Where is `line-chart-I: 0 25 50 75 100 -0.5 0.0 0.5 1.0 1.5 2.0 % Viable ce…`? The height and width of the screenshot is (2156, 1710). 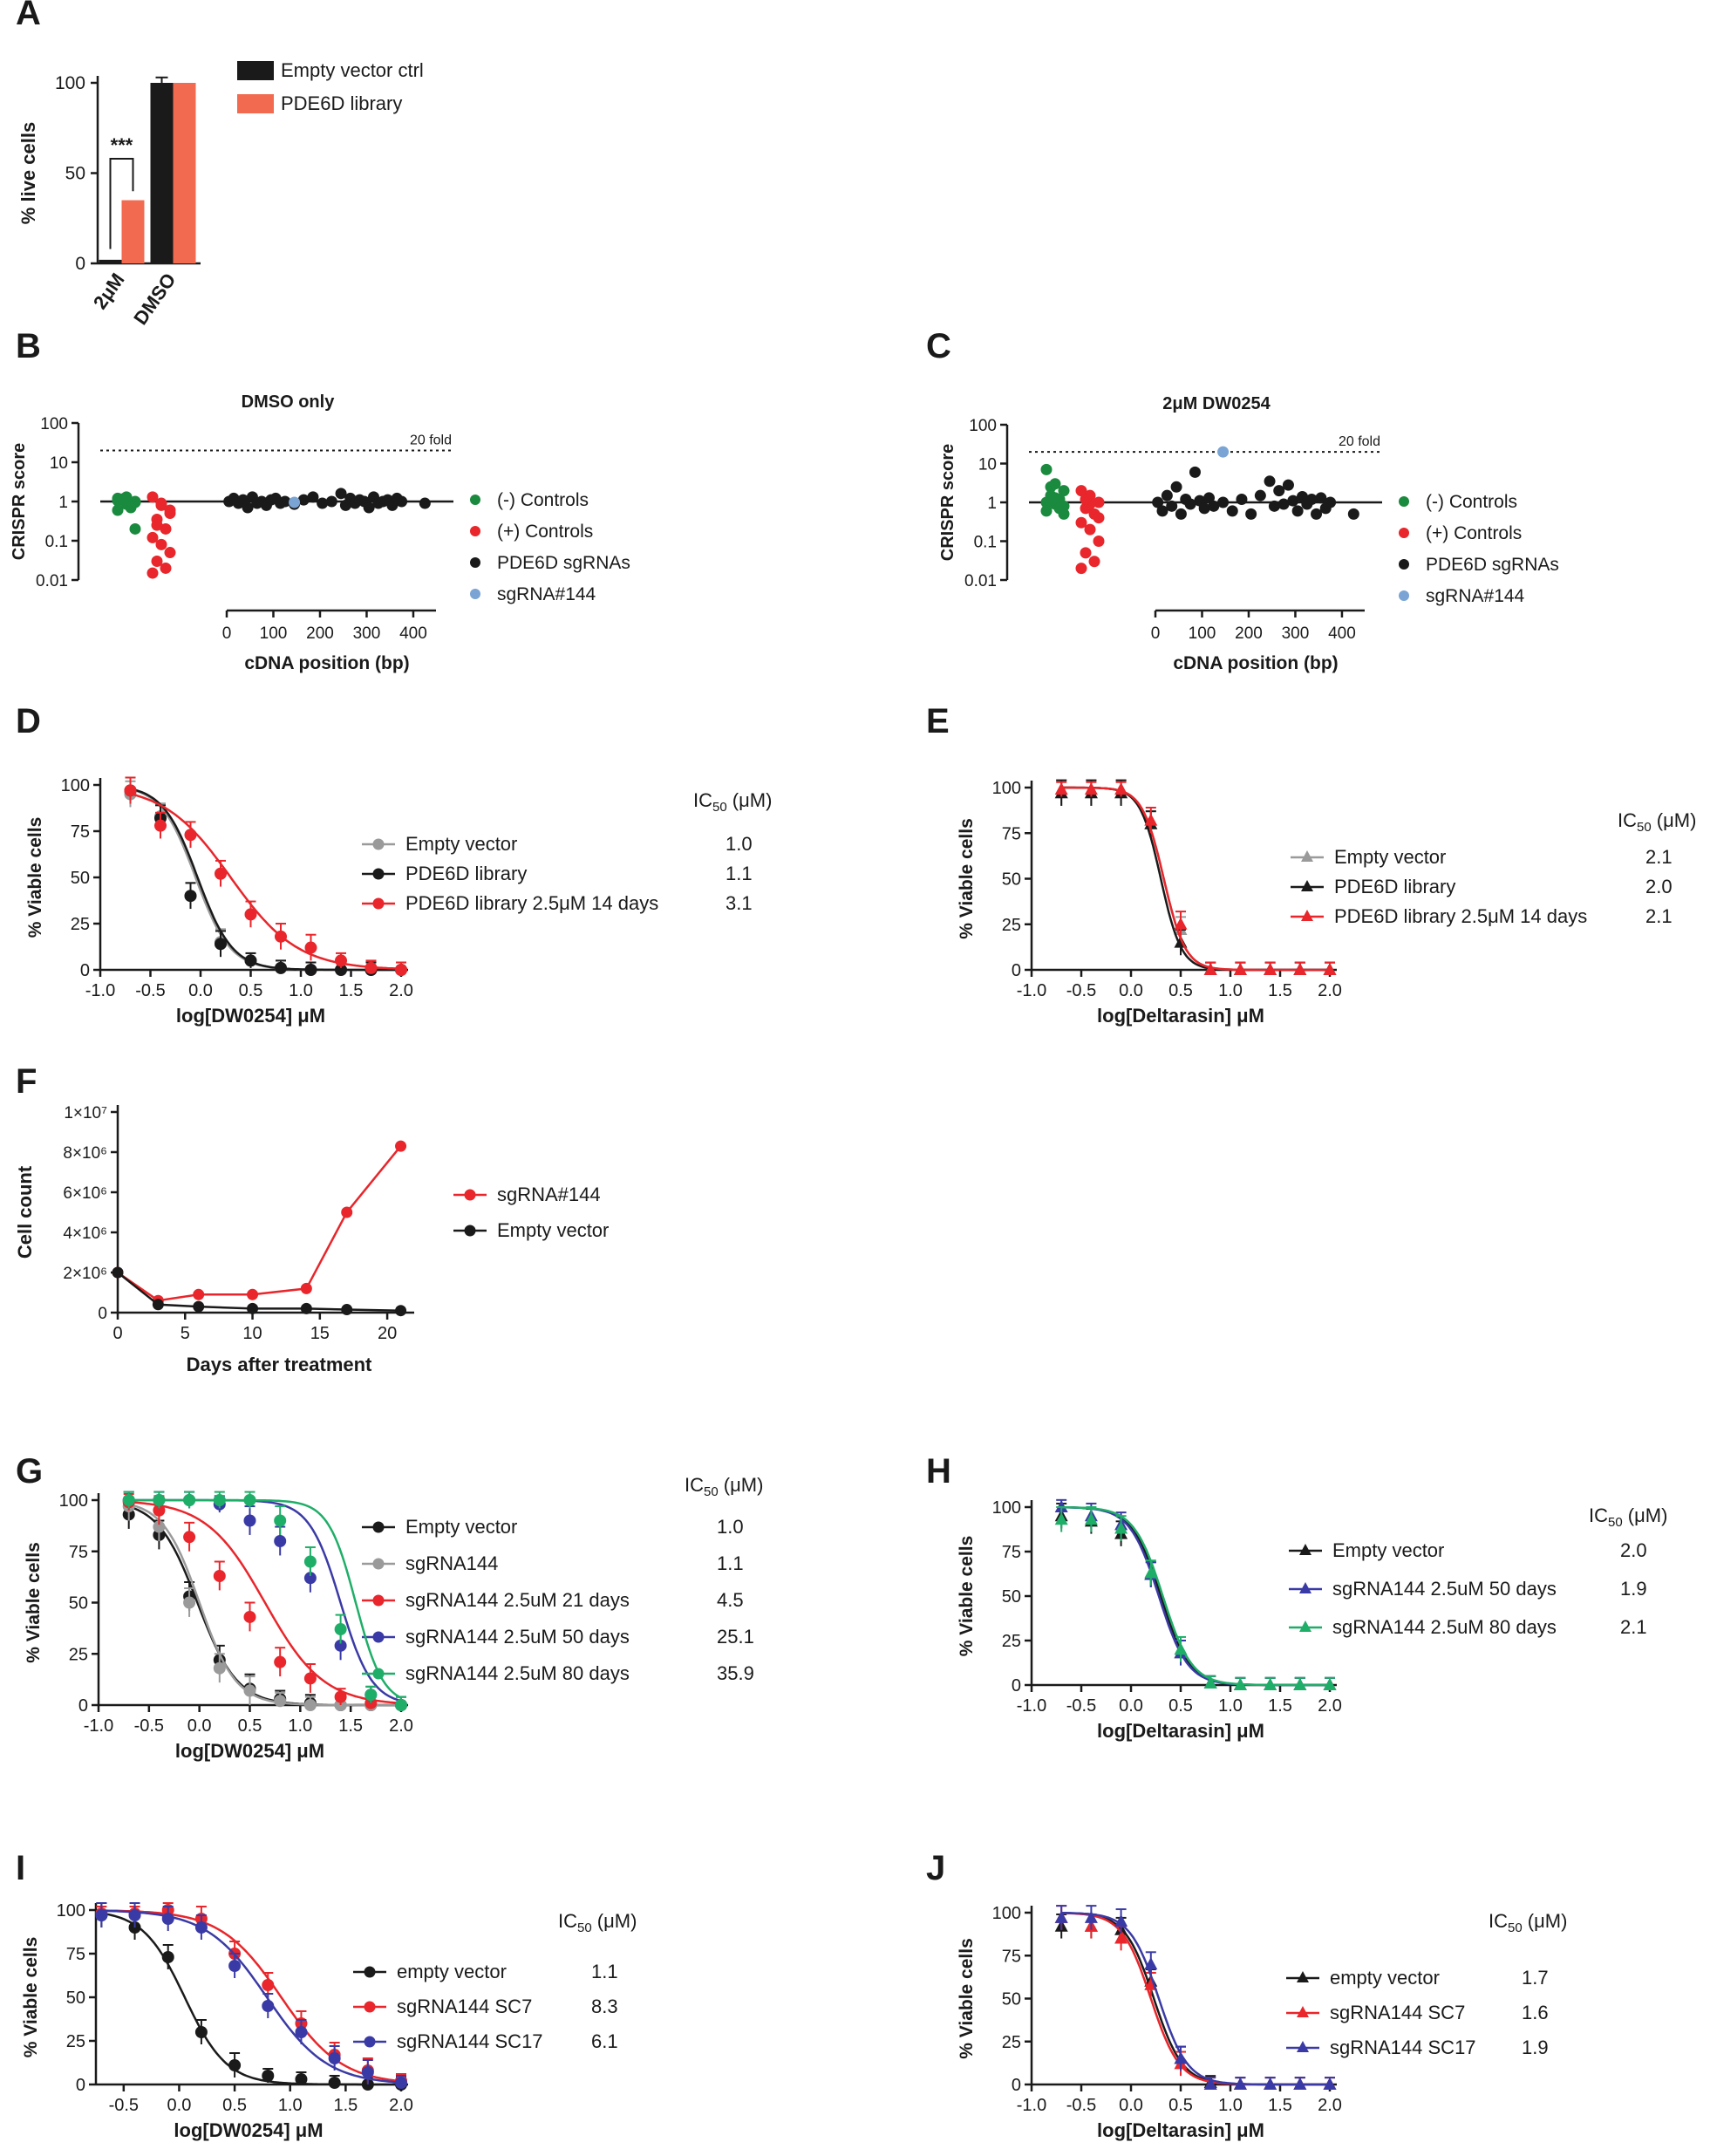
line-chart-I: 0 25 50 75 100 -0.5 0.0 0.5 1.0 1.5 2.0 % Viable ce… is located at coordinates (329, 2021).